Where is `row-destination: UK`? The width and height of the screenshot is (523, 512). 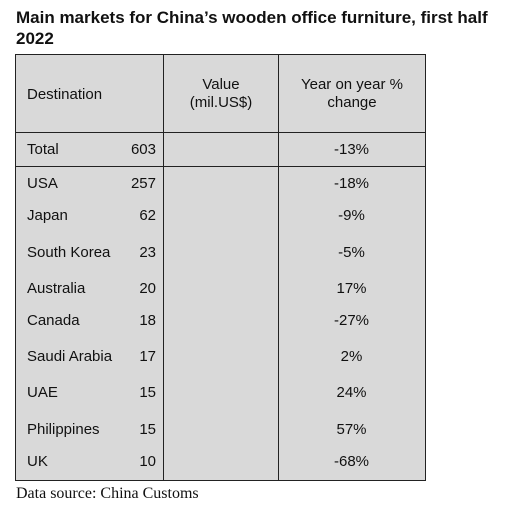 row-destination: UK is located at coordinates (37, 461).